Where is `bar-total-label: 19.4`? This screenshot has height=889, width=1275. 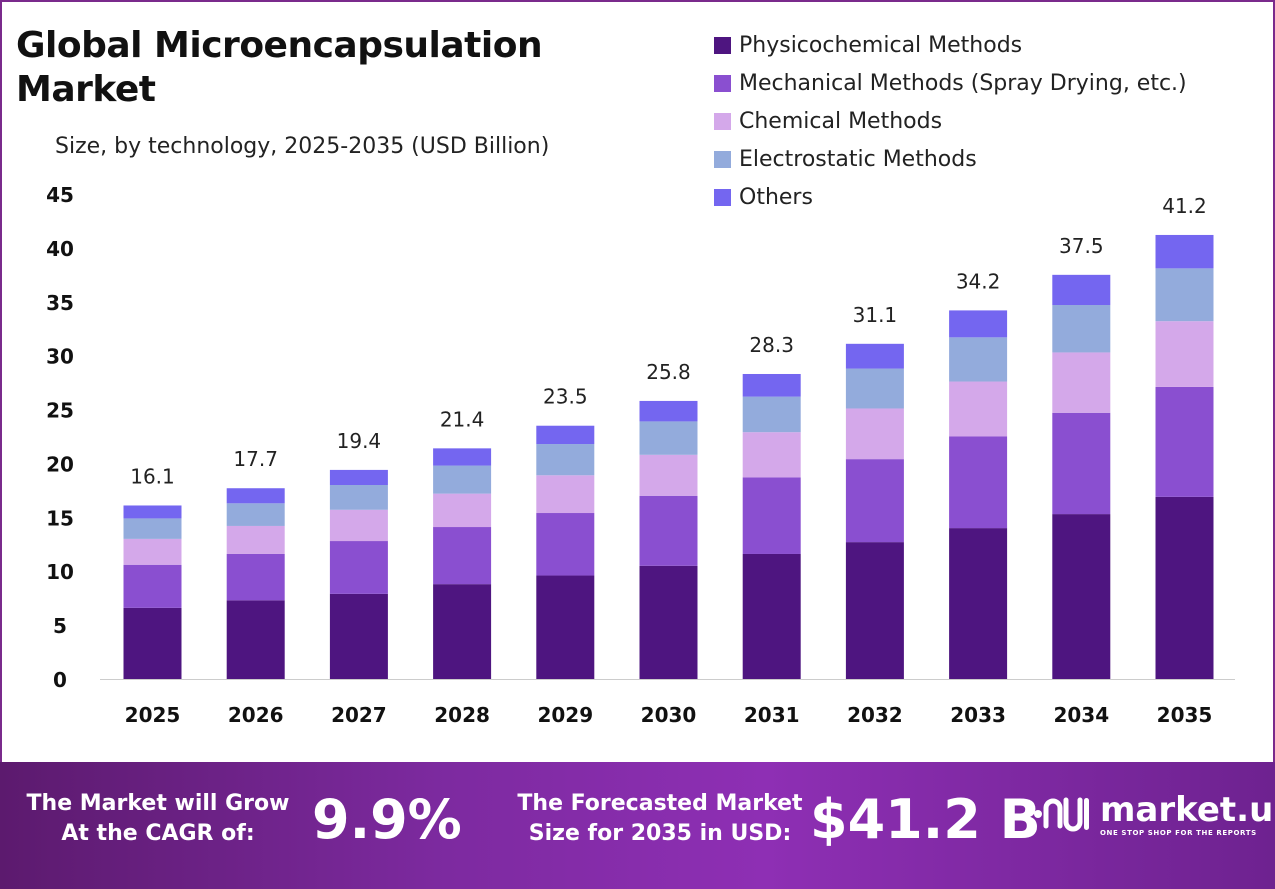
bar-total-label: 19.4 is located at coordinates (359, 441).